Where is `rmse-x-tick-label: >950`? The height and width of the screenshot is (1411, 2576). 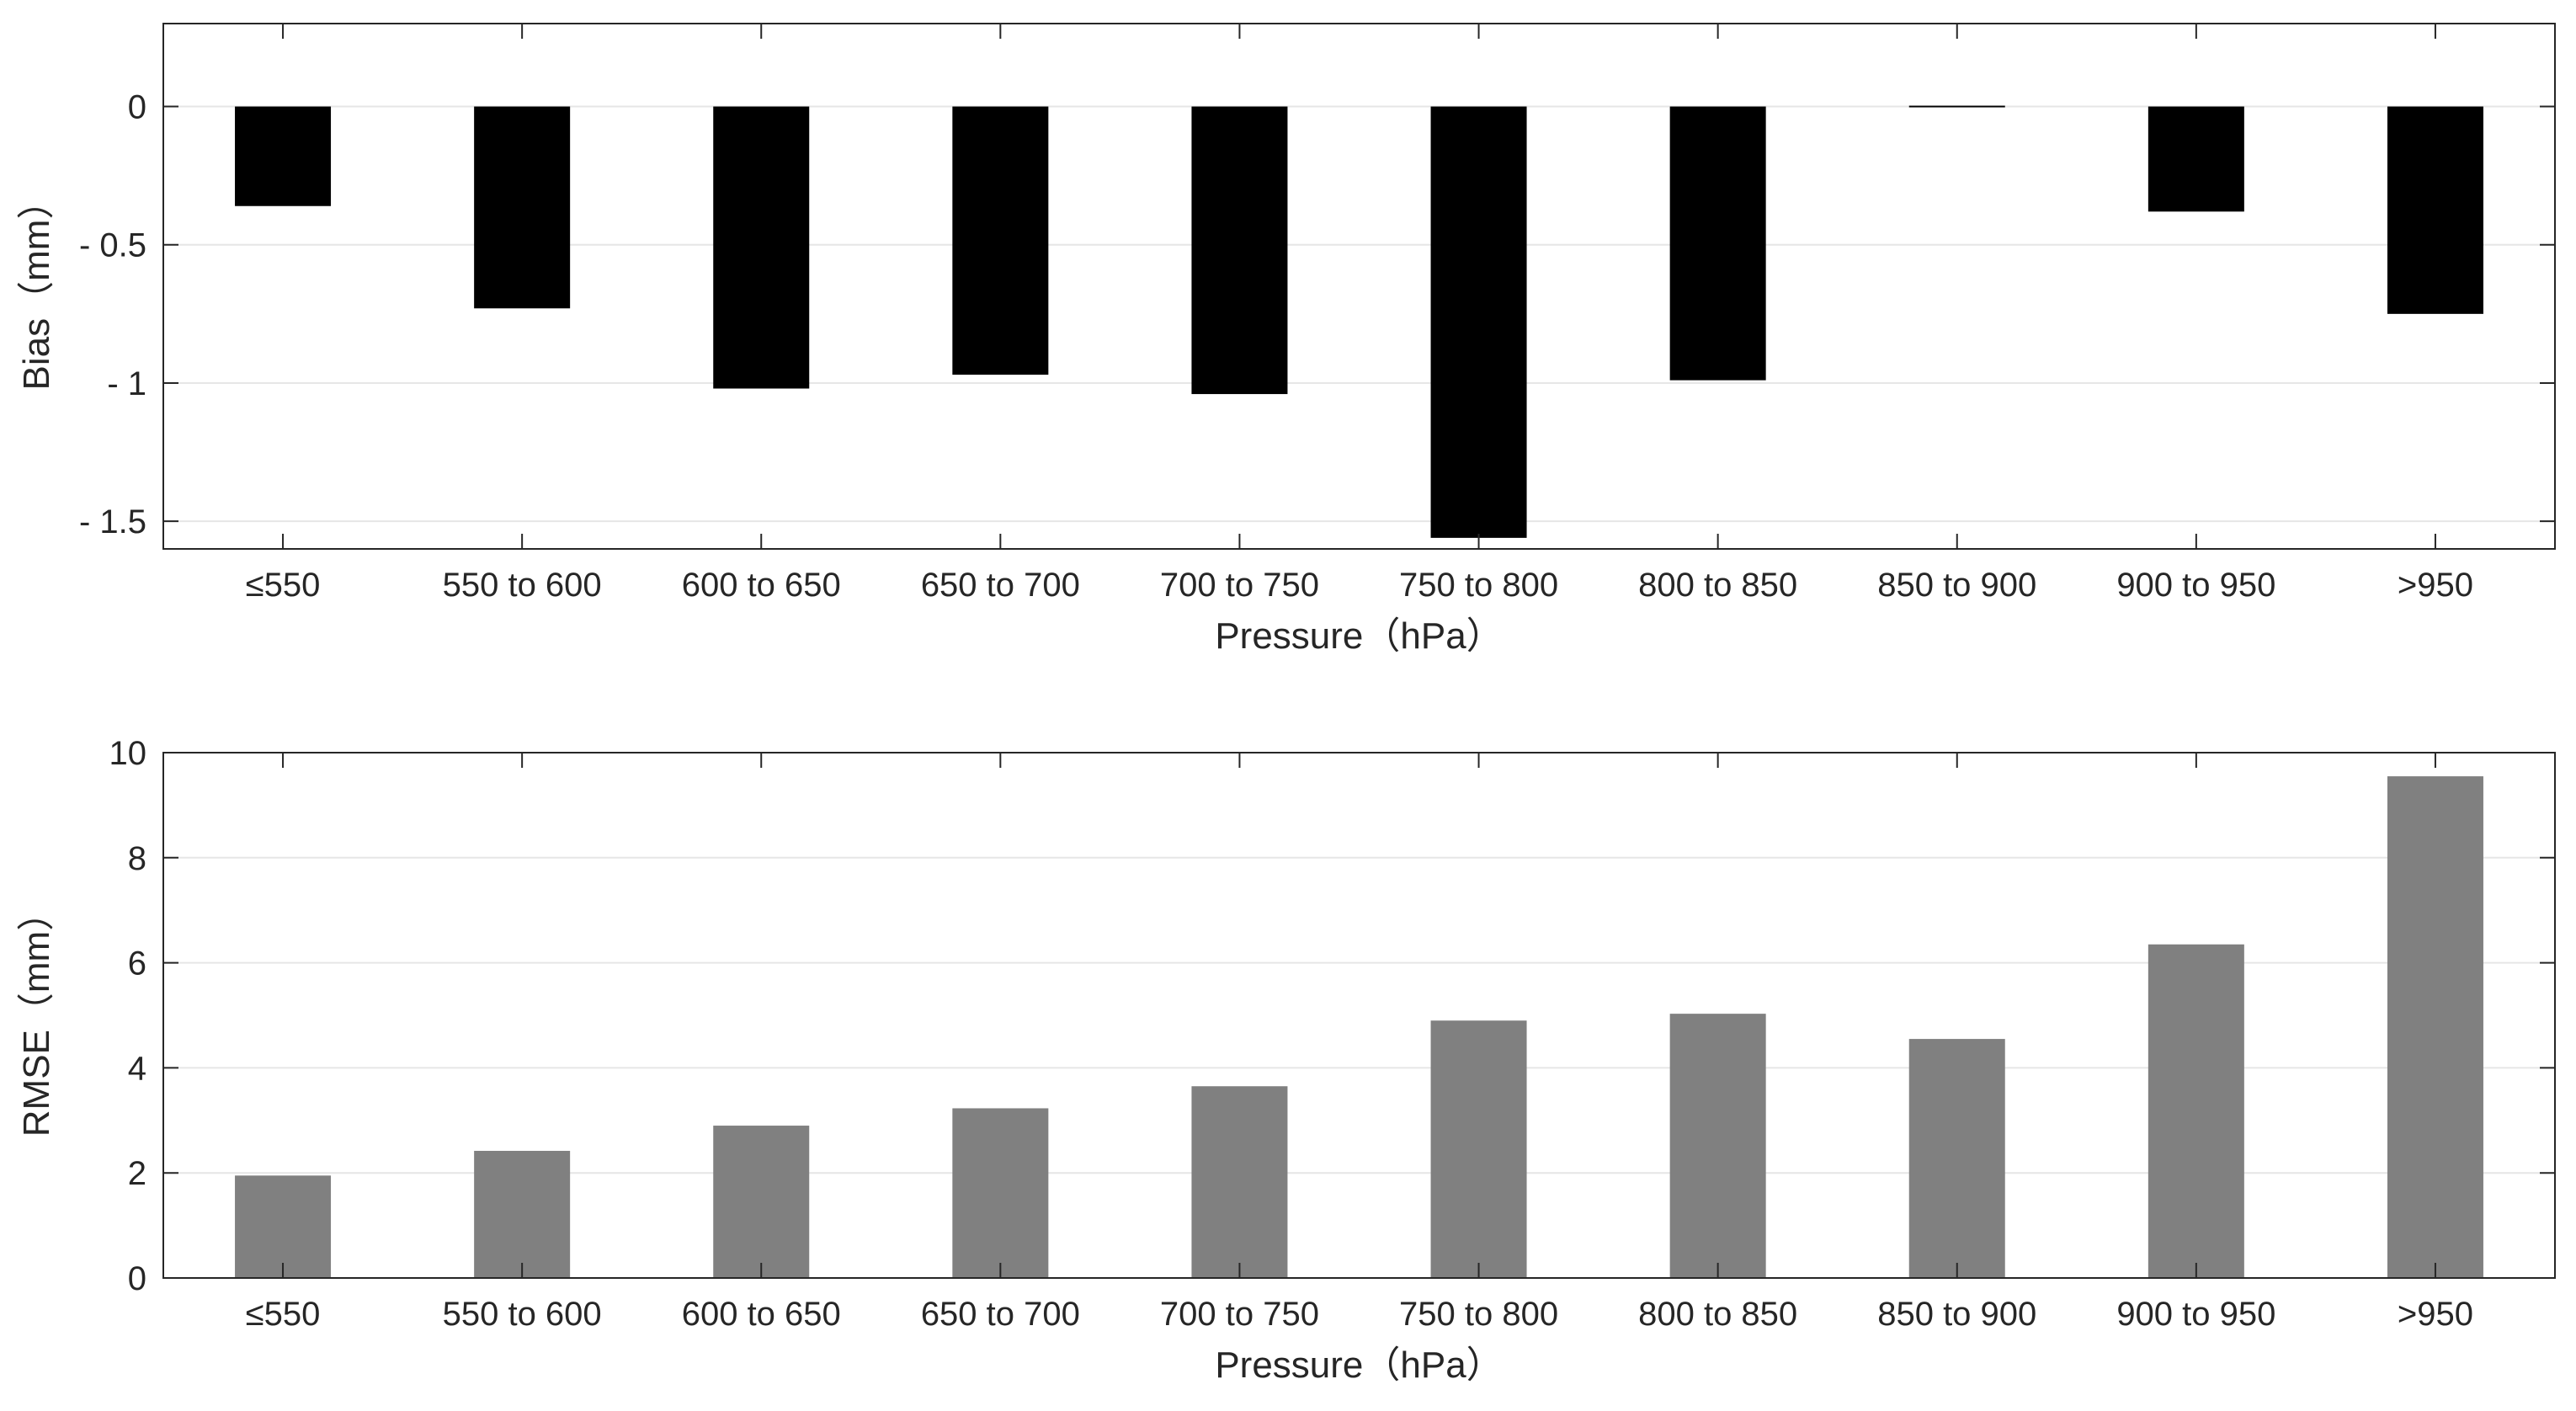
rmse-x-tick-label: >950 is located at coordinates (2436, 1314).